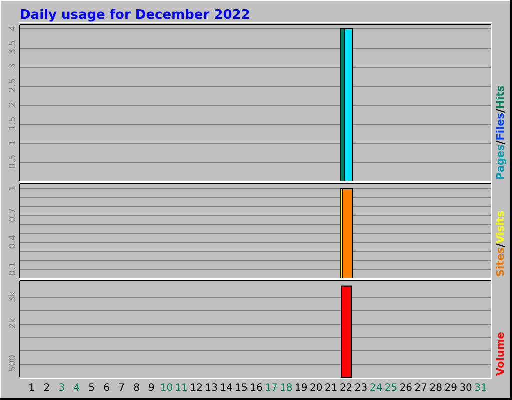  Describe the element at coordinates (361, 388) in the screenshot. I see `x-tick-label: 23` at that location.